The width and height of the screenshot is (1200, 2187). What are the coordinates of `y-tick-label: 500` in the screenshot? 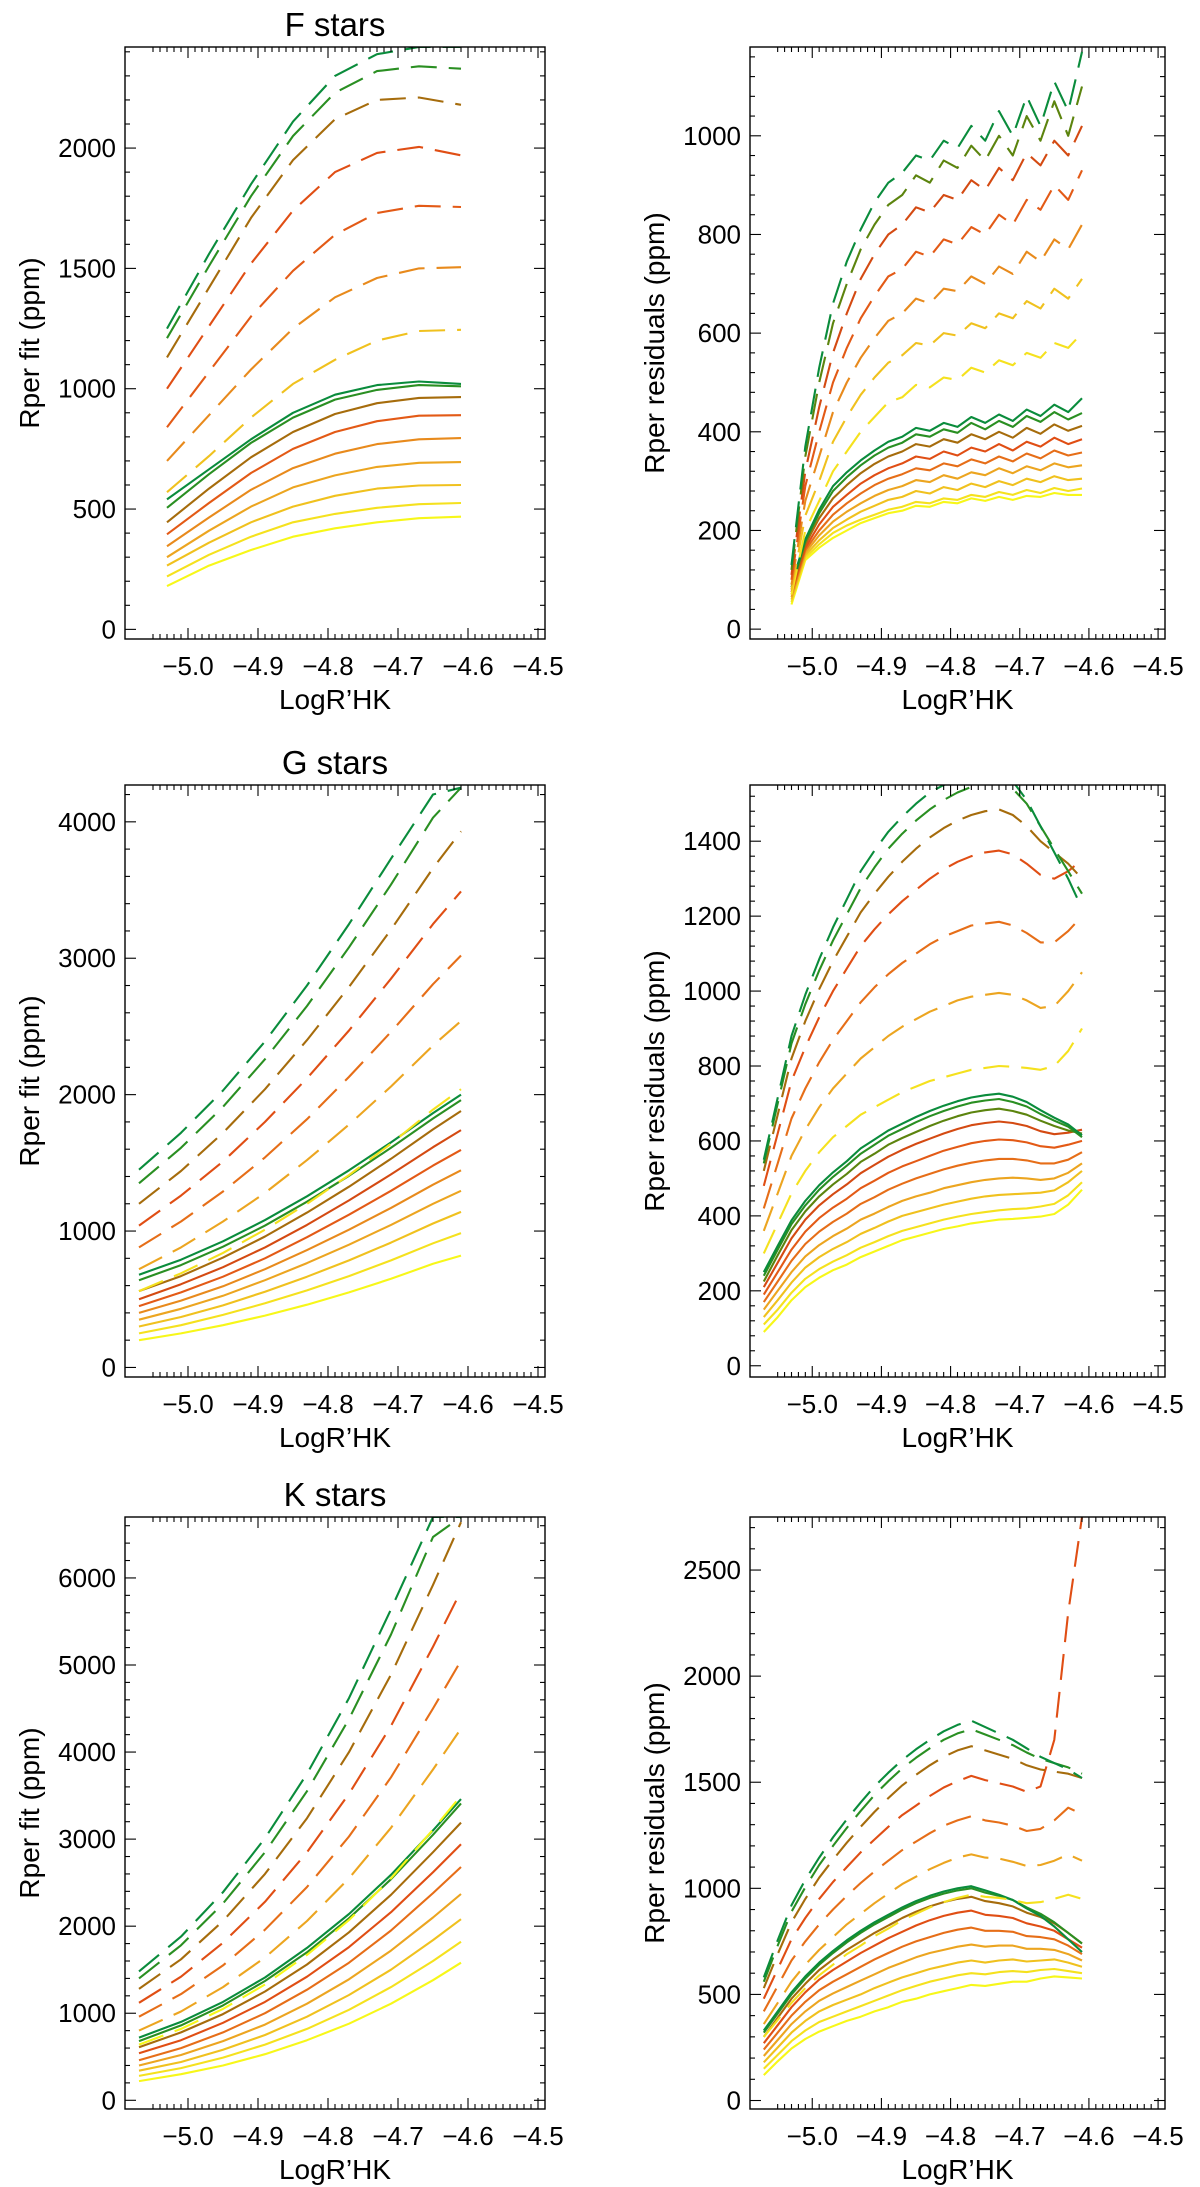 It's located at (719, 1994).